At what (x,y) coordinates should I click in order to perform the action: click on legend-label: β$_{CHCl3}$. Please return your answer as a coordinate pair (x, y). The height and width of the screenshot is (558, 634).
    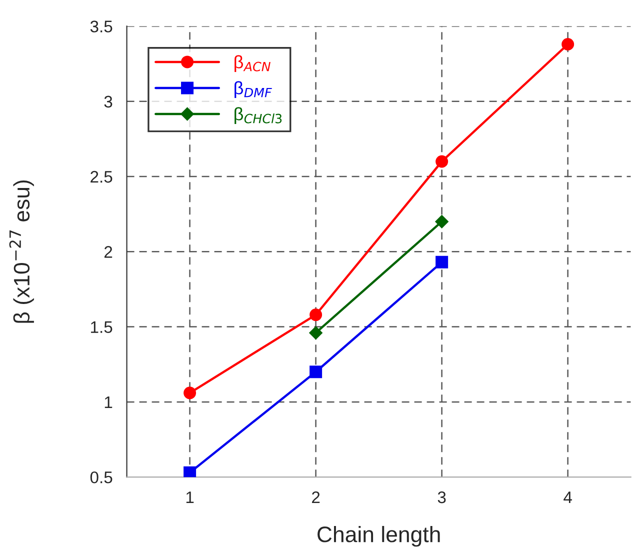
    Looking at the image, I should click on (258, 115).